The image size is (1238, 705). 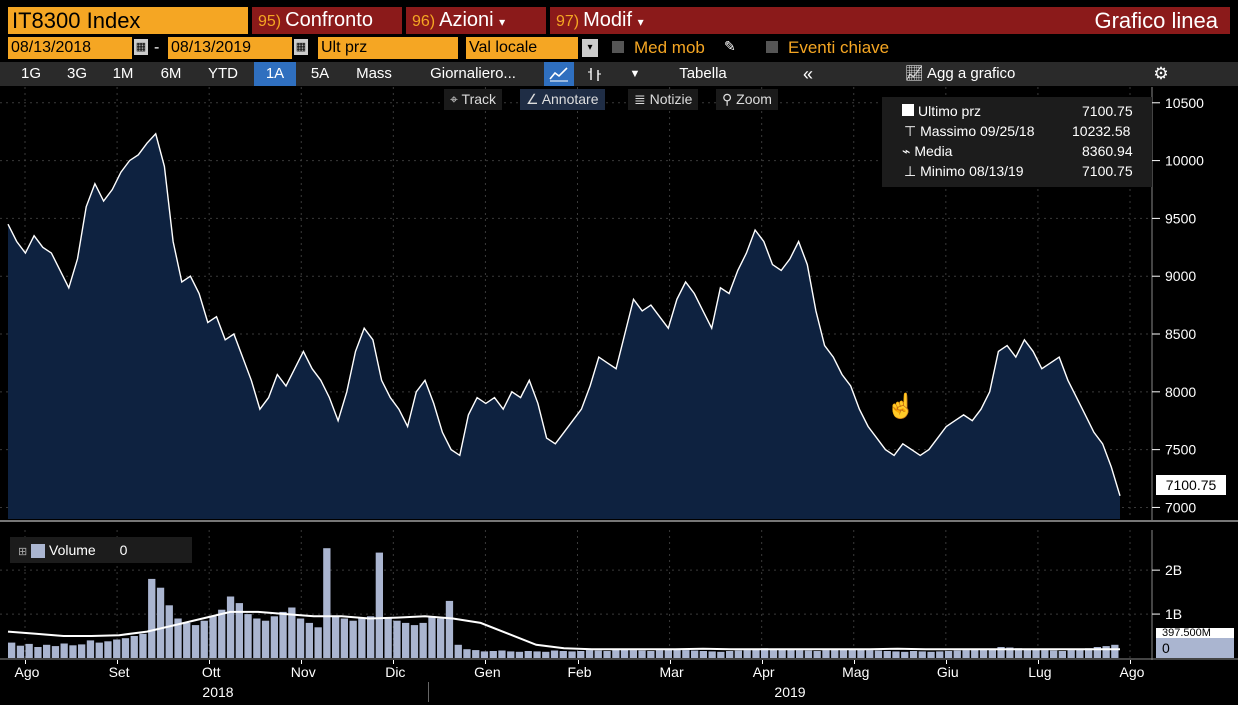 I want to click on legend-low: ⊥ Minimo 08/13/19, so click(x=964, y=171).